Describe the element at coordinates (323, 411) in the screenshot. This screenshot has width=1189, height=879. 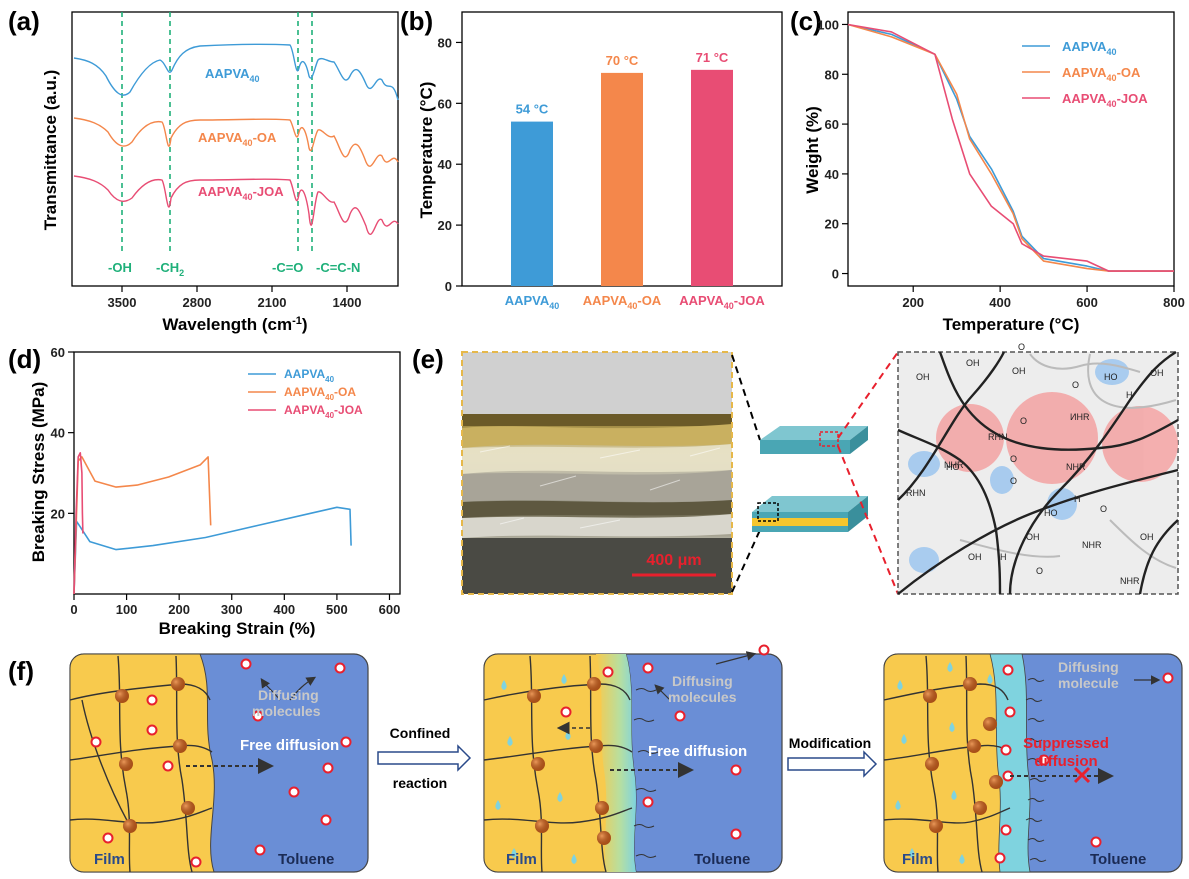
I see `d-legend-label-3: AAPVA40-JOA` at that location.